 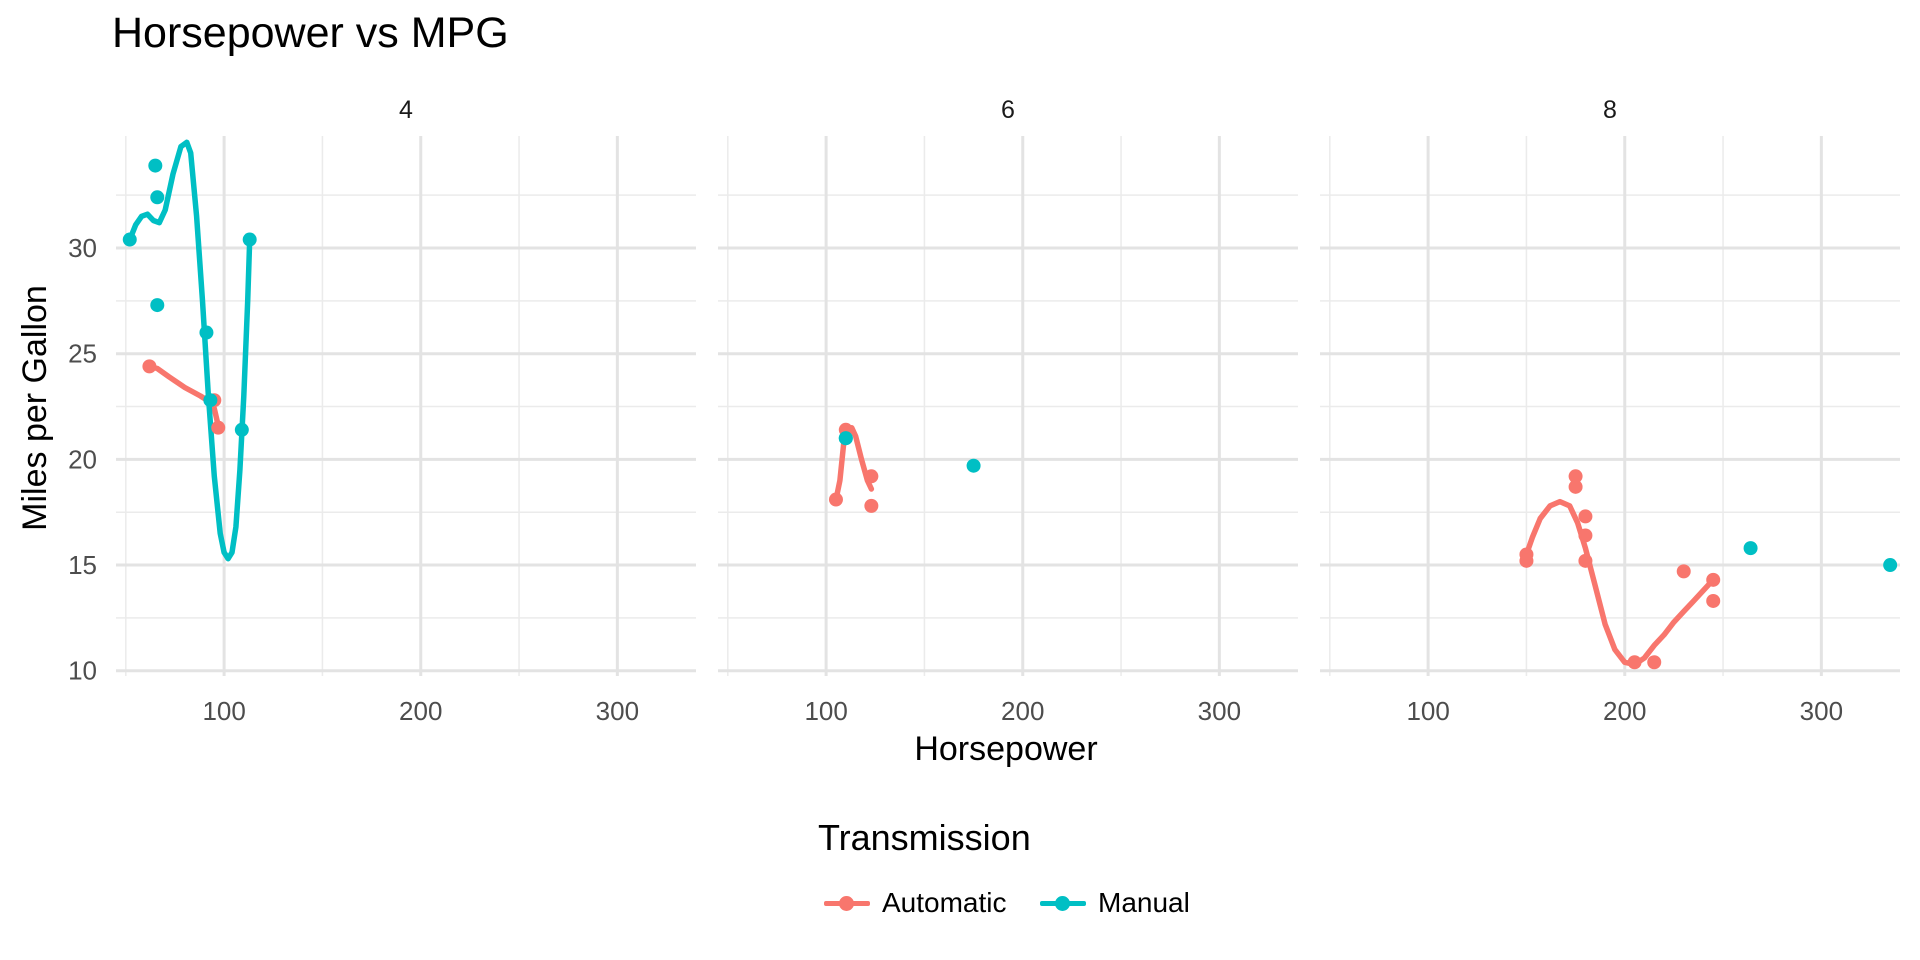 I want to click on y-axis-title: Miles per Gallon, so click(x=35, y=408).